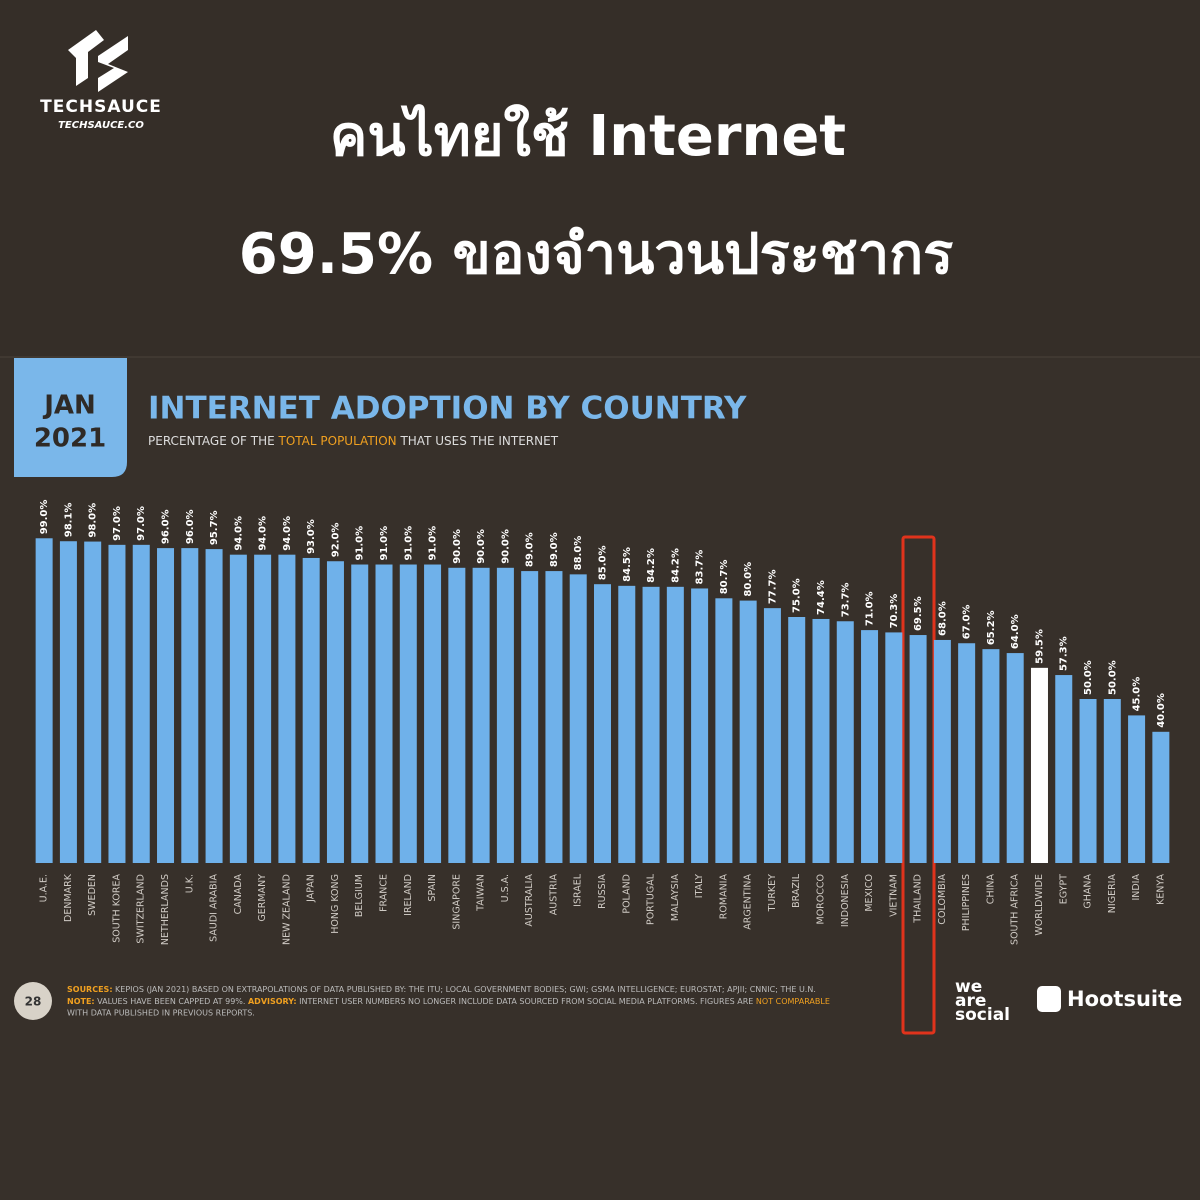 The image size is (1200, 1200). I want to click on footnote-key: NOTE:, so click(81, 1001).